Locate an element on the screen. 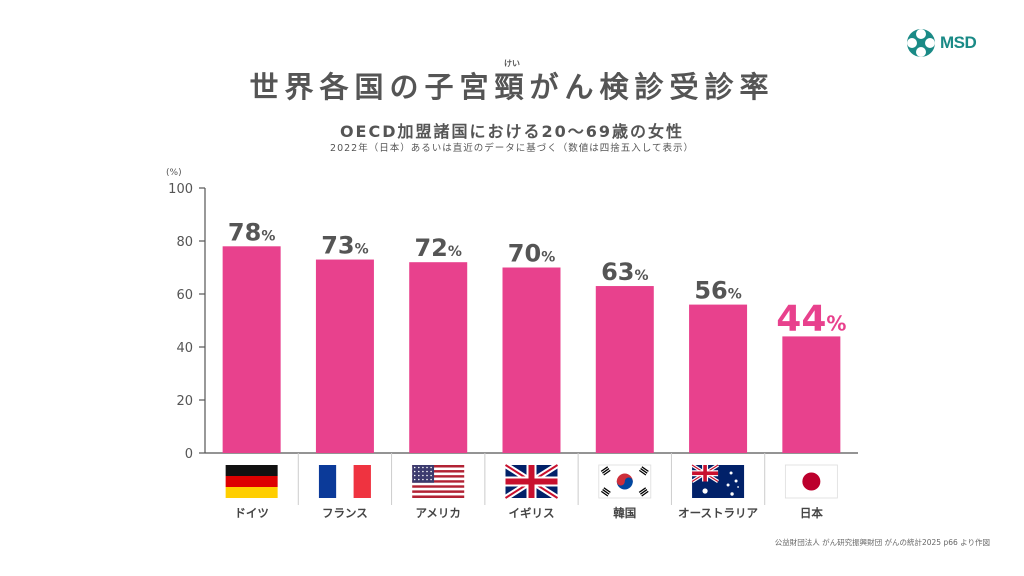 This screenshot has height=576, width=1024. y-tick-label: 80 is located at coordinates (184, 242).